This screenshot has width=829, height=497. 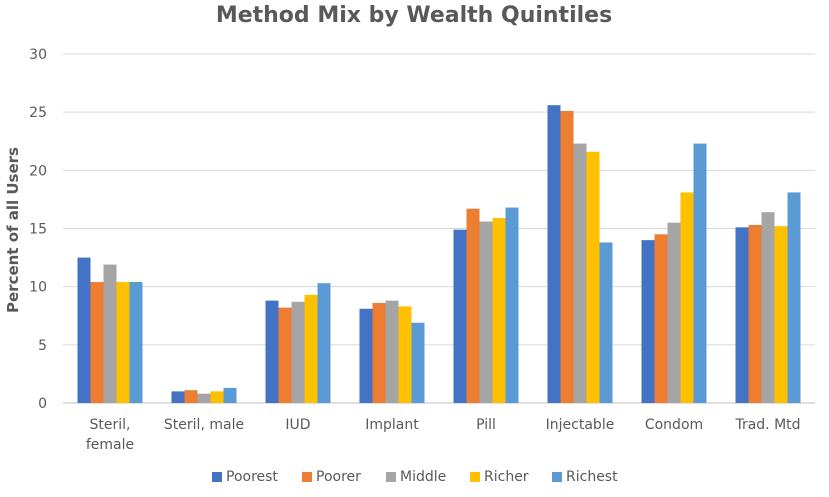 I want to click on x-tick-label: Injectable, so click(x=580, y=425).